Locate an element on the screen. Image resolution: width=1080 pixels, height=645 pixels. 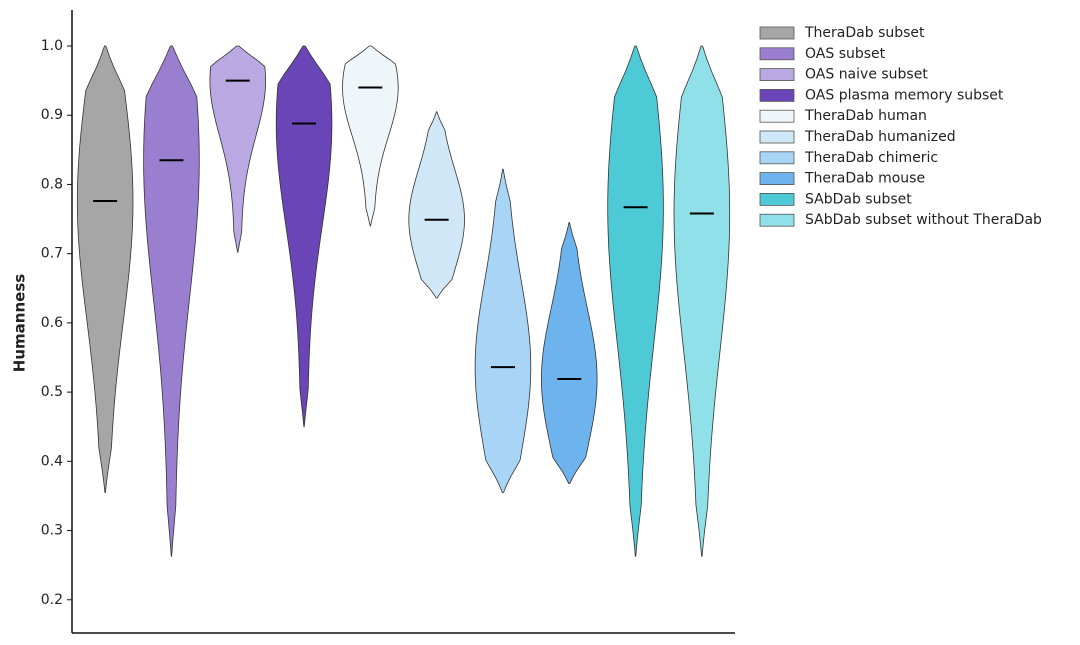
y-tick-label: 0.3 is located at coordinates (52, 531).